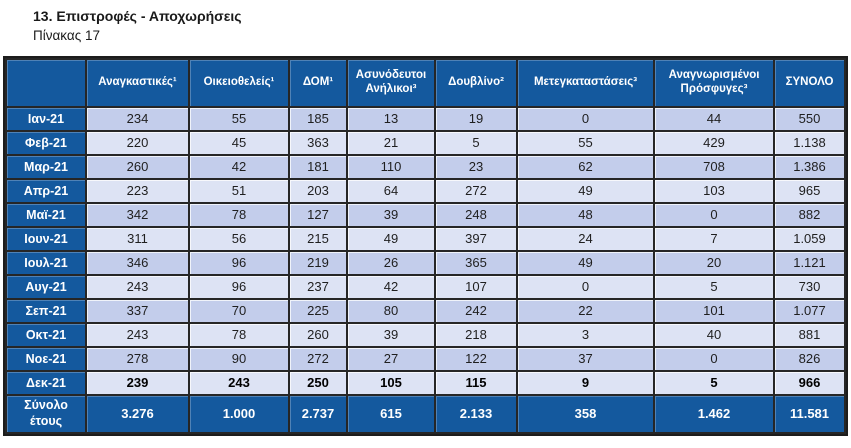 The height and width of the screenshot is (448, 851). What do you see at coordinates (714, 83) in the screenshot?
I see `column-header: Αναγνωρισμένοι Πρόσφυγες³` at bounding box center [714, 83].